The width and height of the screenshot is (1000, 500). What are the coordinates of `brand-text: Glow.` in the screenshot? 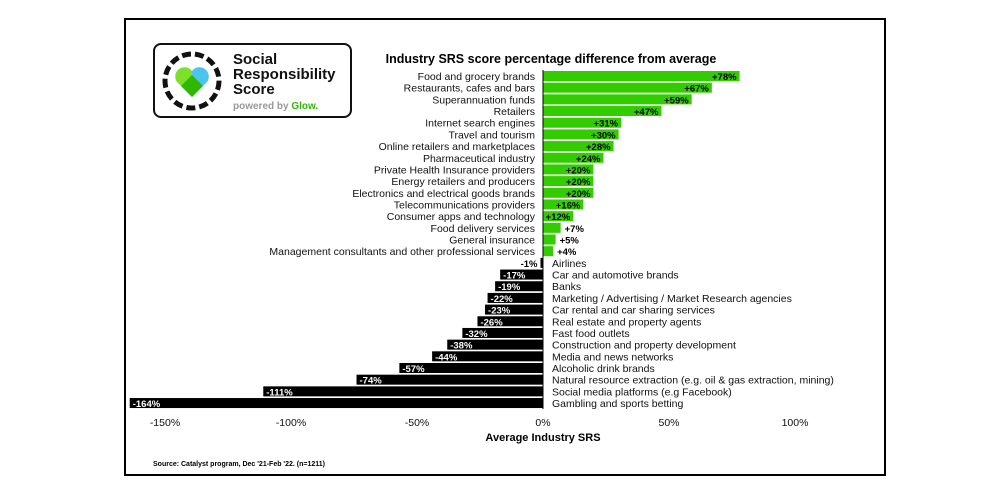 It's located at (305, 106).